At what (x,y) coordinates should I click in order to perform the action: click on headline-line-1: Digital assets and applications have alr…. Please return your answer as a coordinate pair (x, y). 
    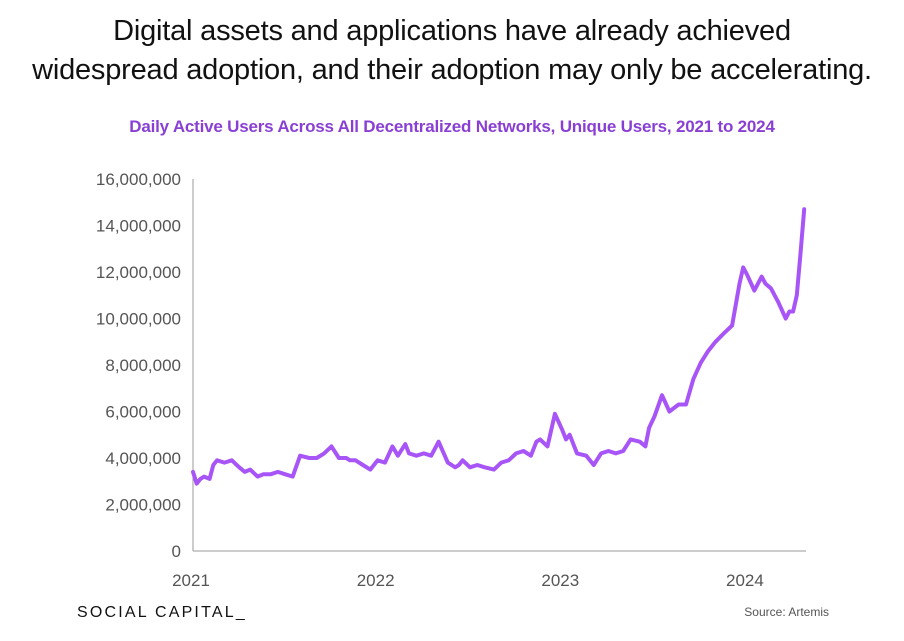
    Looking at the image, I should click on (452, 31).